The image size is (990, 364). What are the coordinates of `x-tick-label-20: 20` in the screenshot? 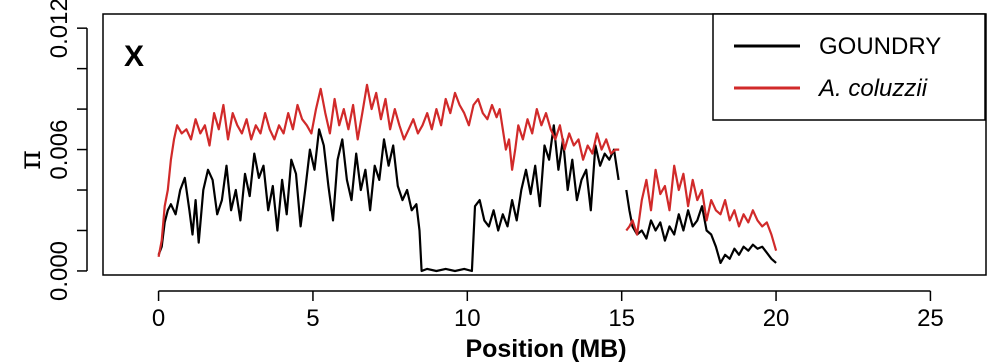 It's located at (776, 318).